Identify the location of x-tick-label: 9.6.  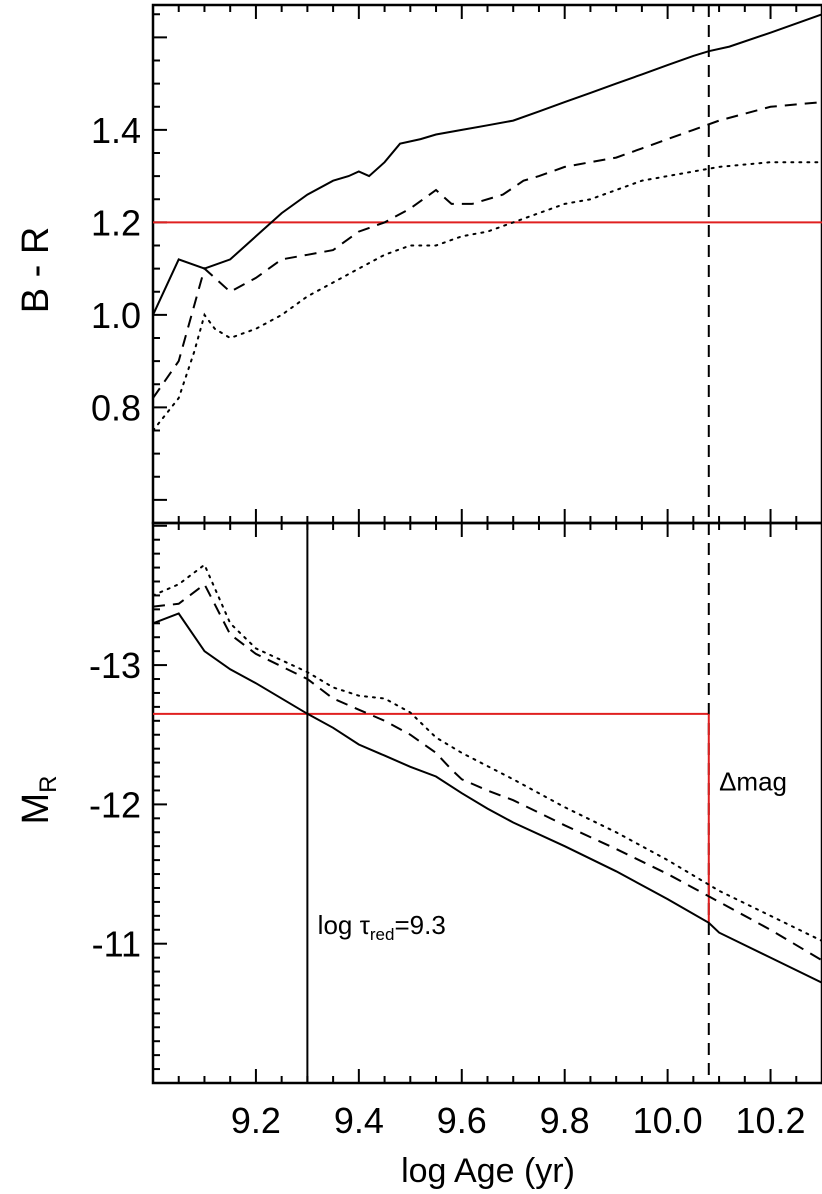
(462, 1120).